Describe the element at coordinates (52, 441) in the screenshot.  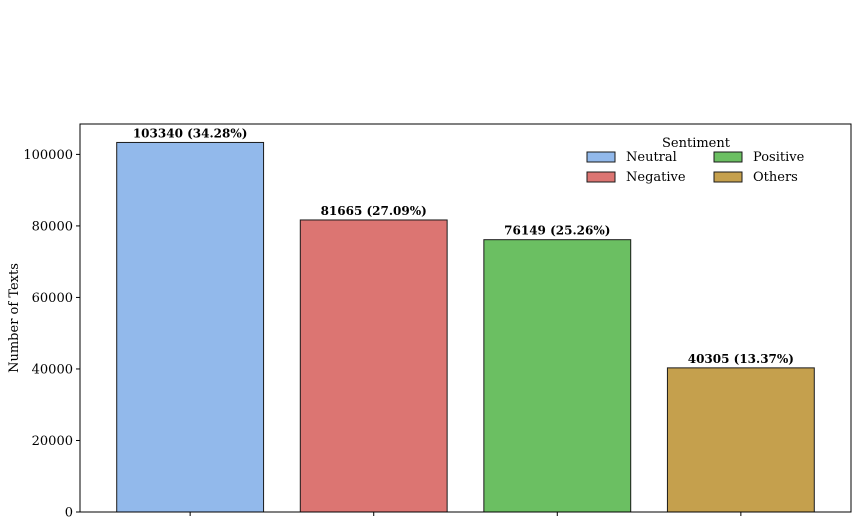
I see `y-tick-label: 20000` at that location.